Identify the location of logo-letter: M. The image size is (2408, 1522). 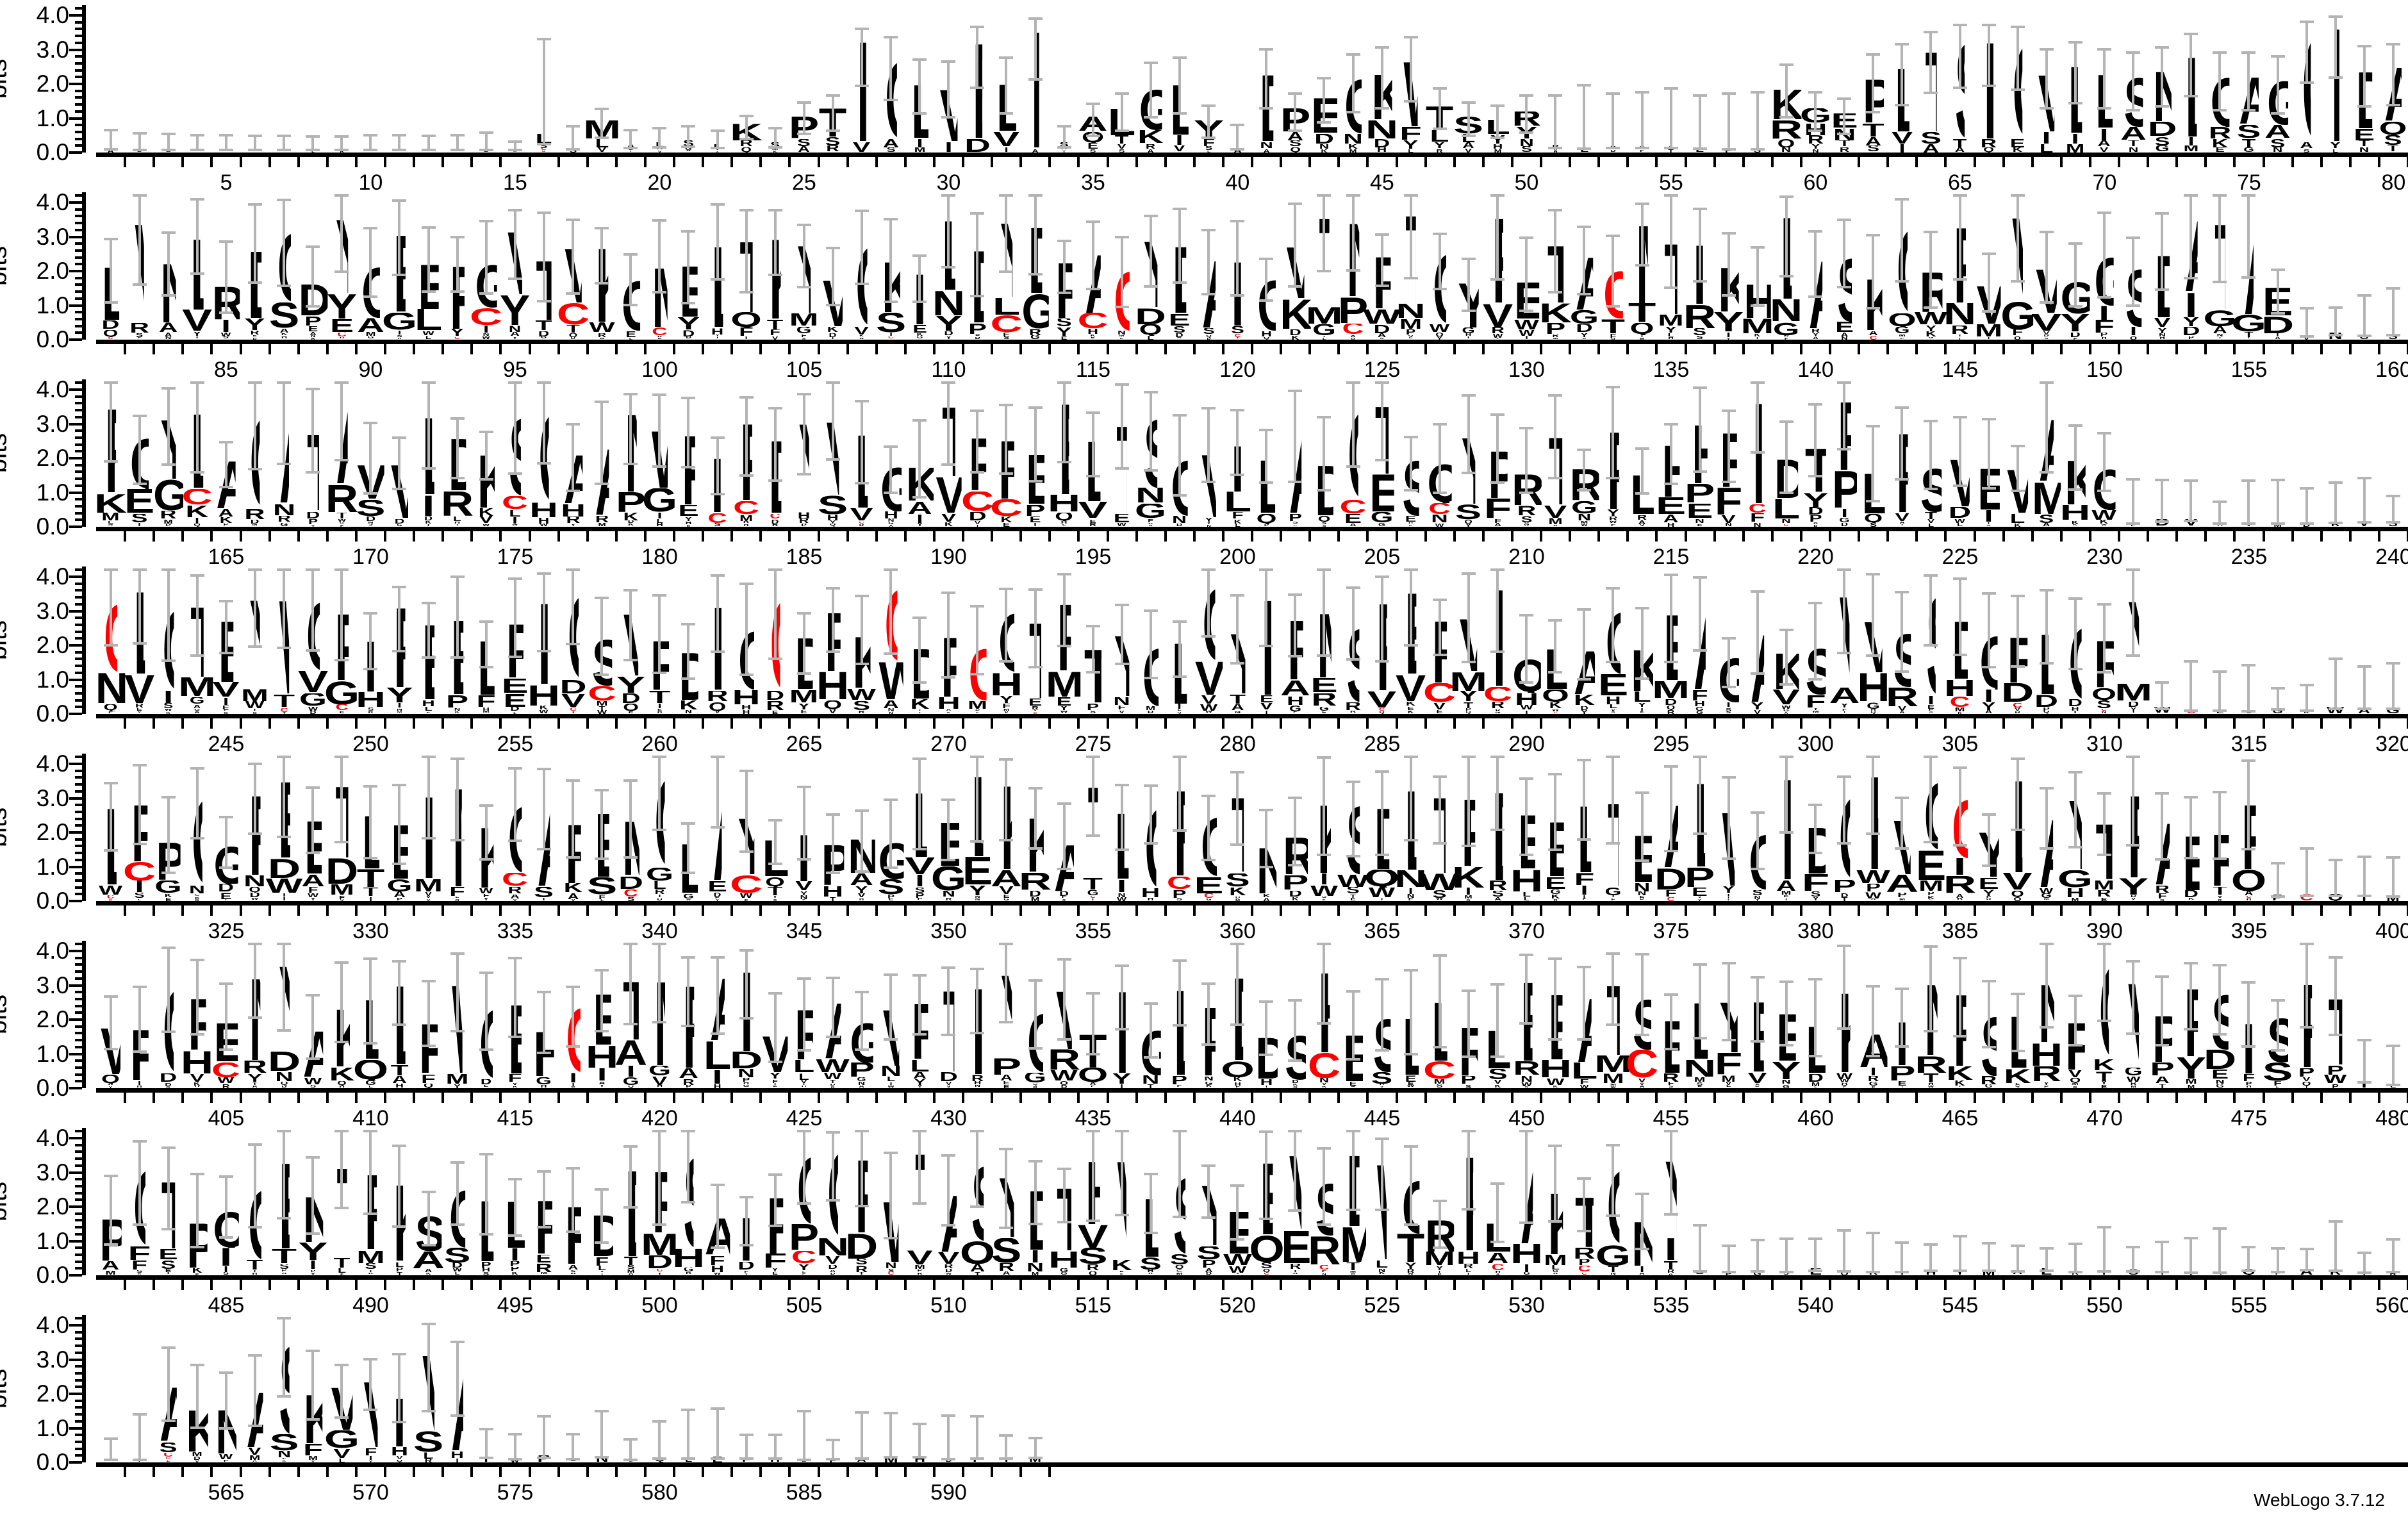
(919, 150).